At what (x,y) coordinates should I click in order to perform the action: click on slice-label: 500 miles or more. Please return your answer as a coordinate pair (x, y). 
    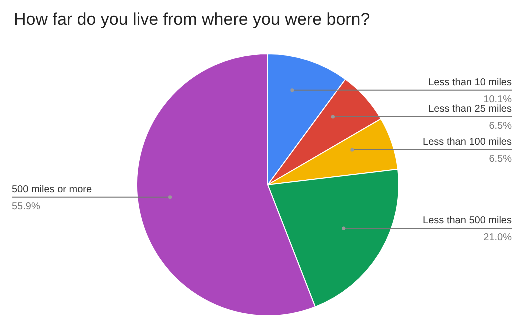
    Looking at the image, I should click on (52, 190).